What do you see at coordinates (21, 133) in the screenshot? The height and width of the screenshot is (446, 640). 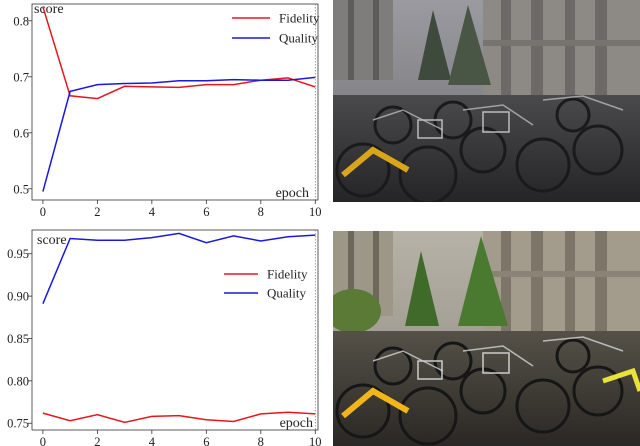 I see `y-tick-label: 0.6` at bounding box center [21, 133].